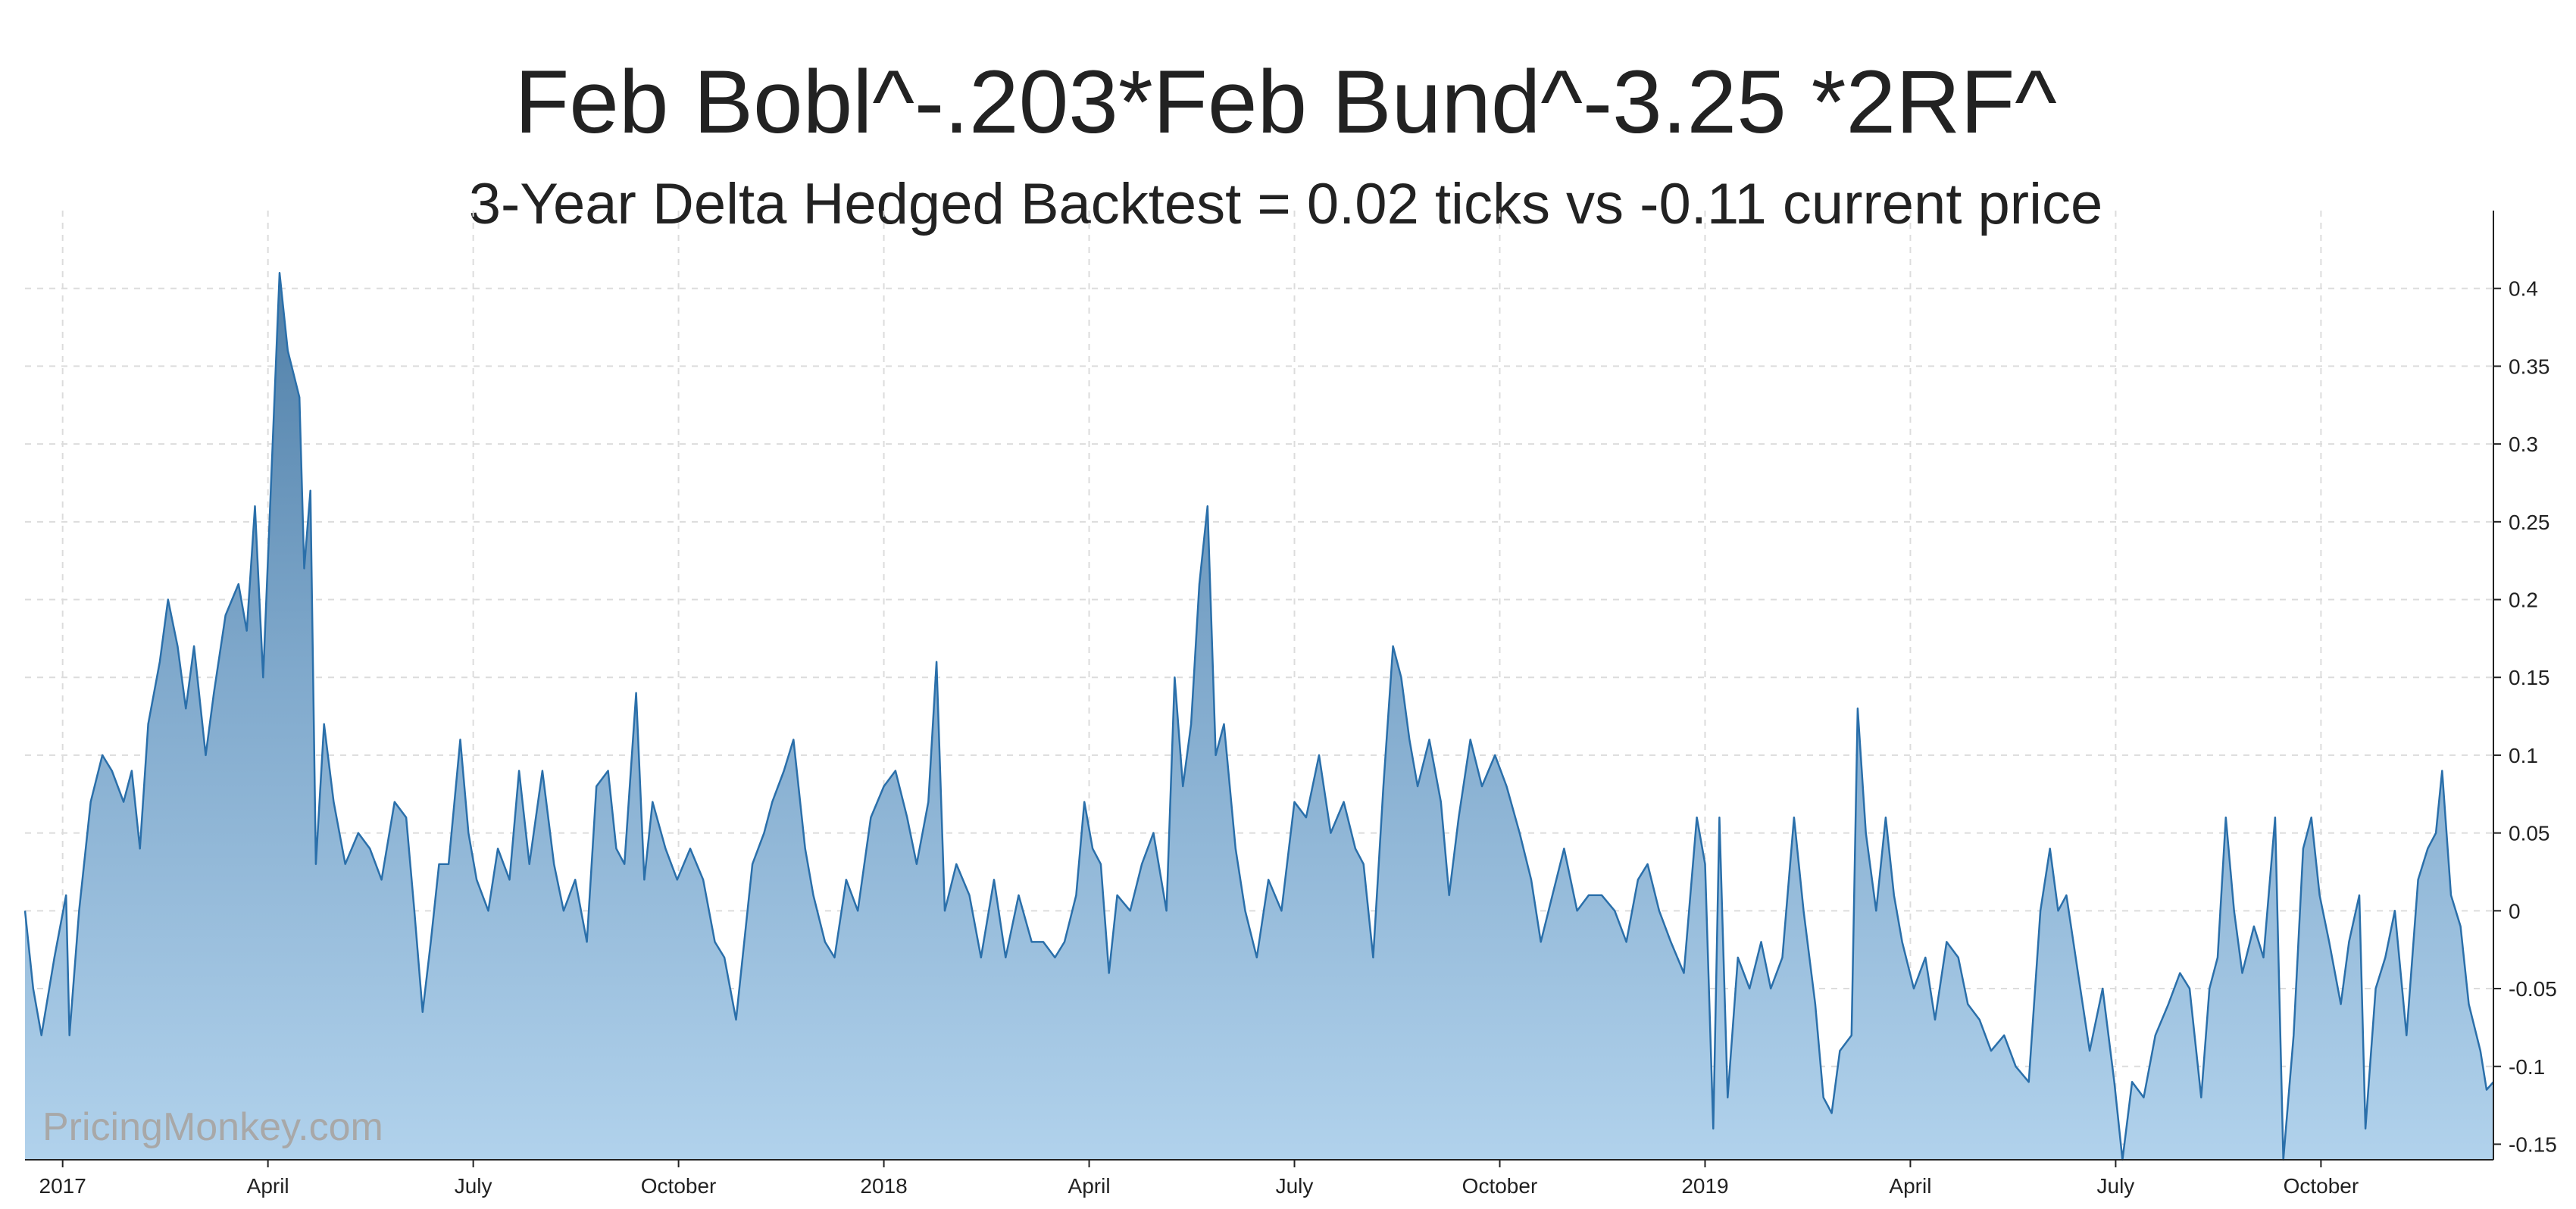 The width and height of the screenshot is (2576, 1209). I want to click on x-tick-label: 2017, so click(62, 1186).